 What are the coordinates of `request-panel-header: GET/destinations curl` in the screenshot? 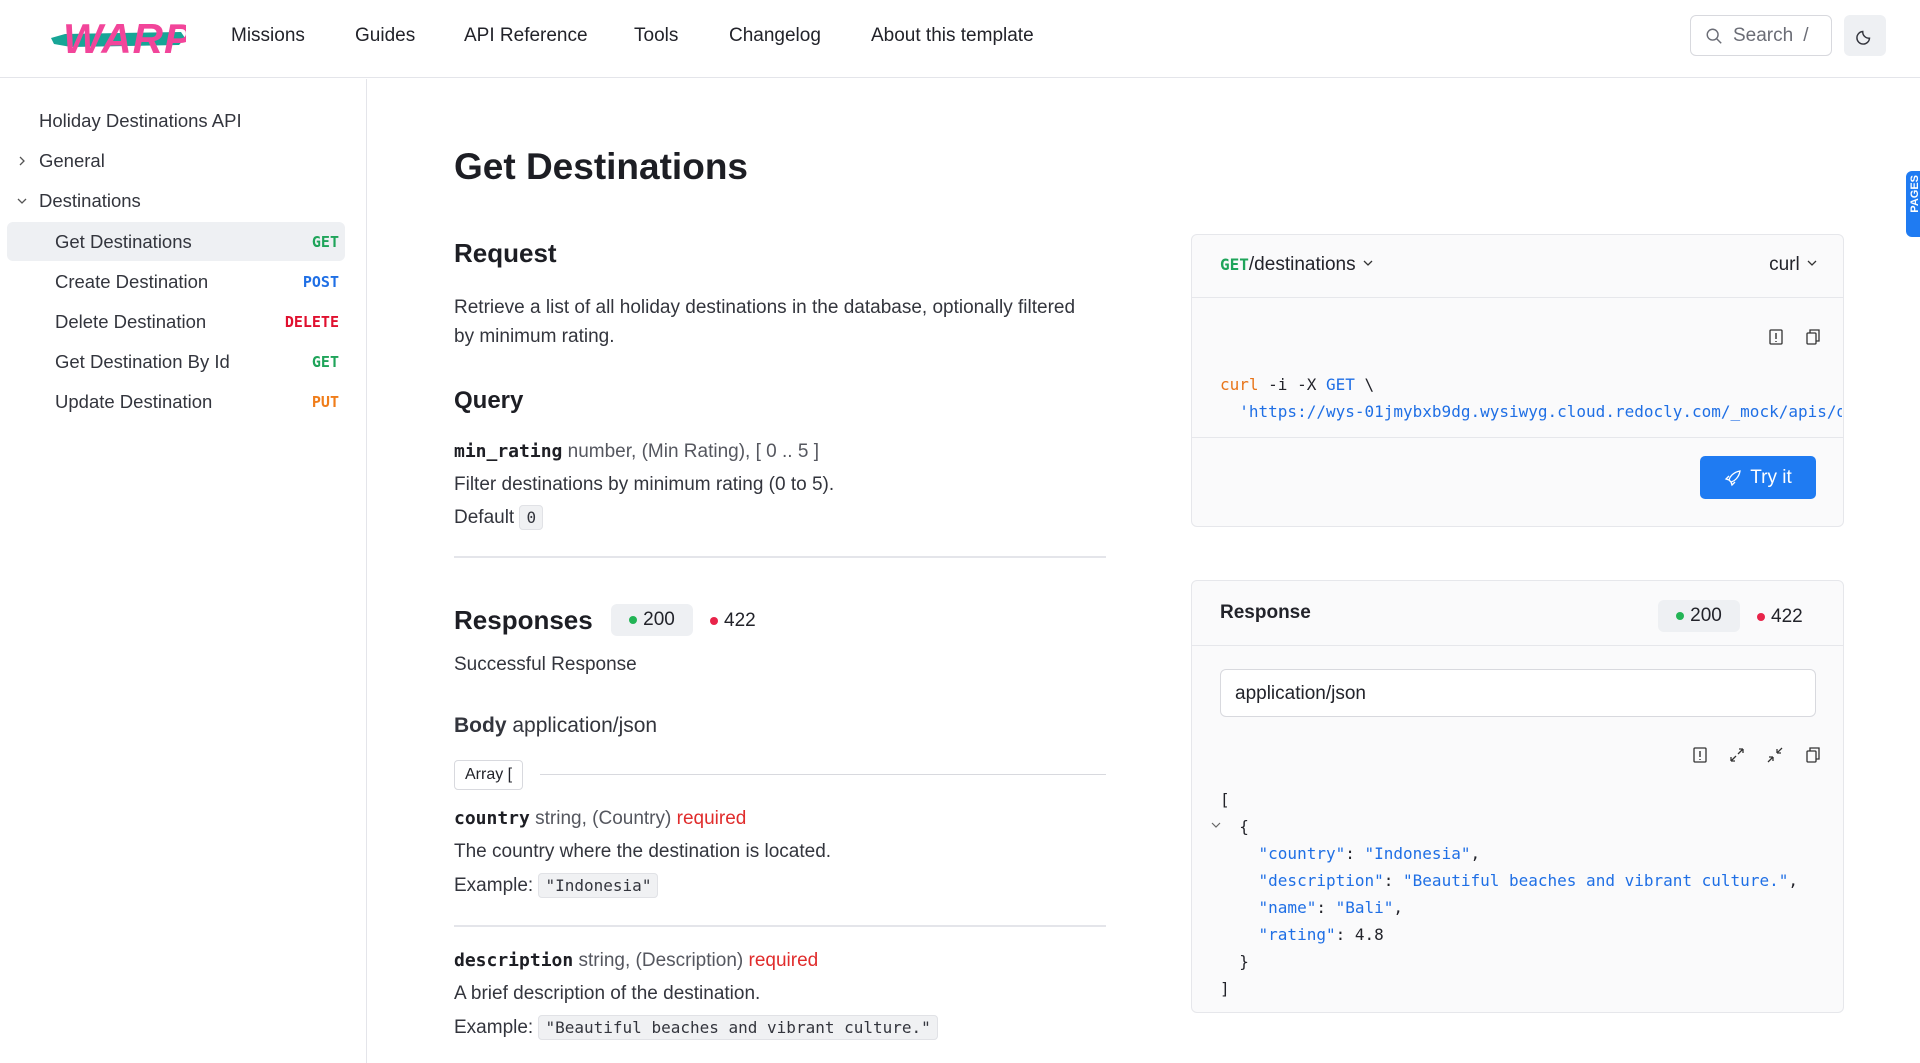 It's located at (1517, 266).